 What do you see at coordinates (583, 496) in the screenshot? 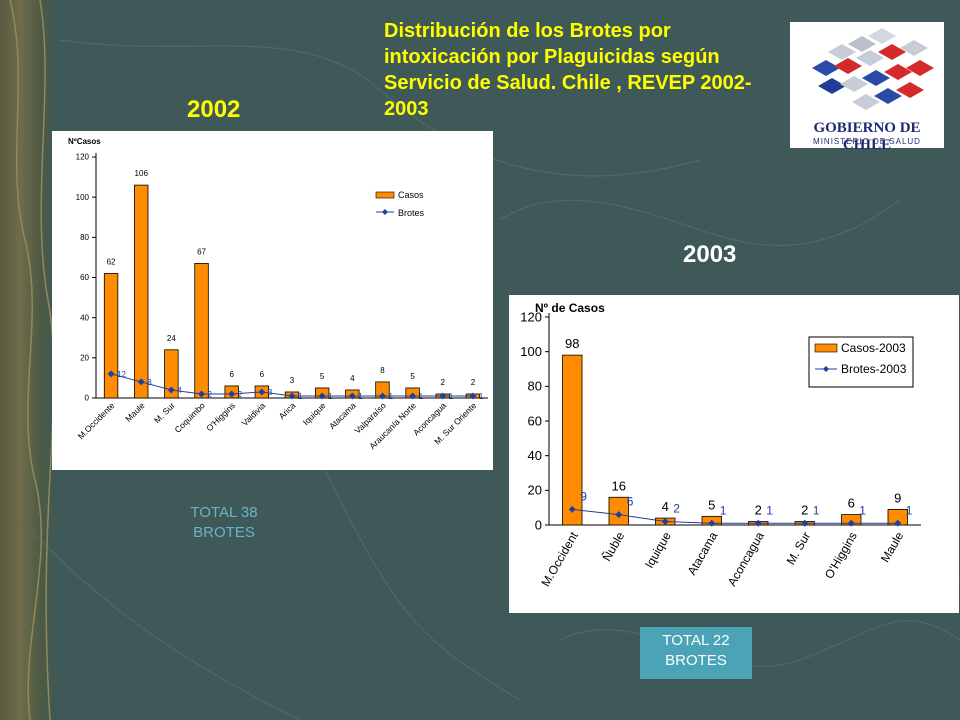
I see `line-value-label: 9` at bounding box center [583, 496].